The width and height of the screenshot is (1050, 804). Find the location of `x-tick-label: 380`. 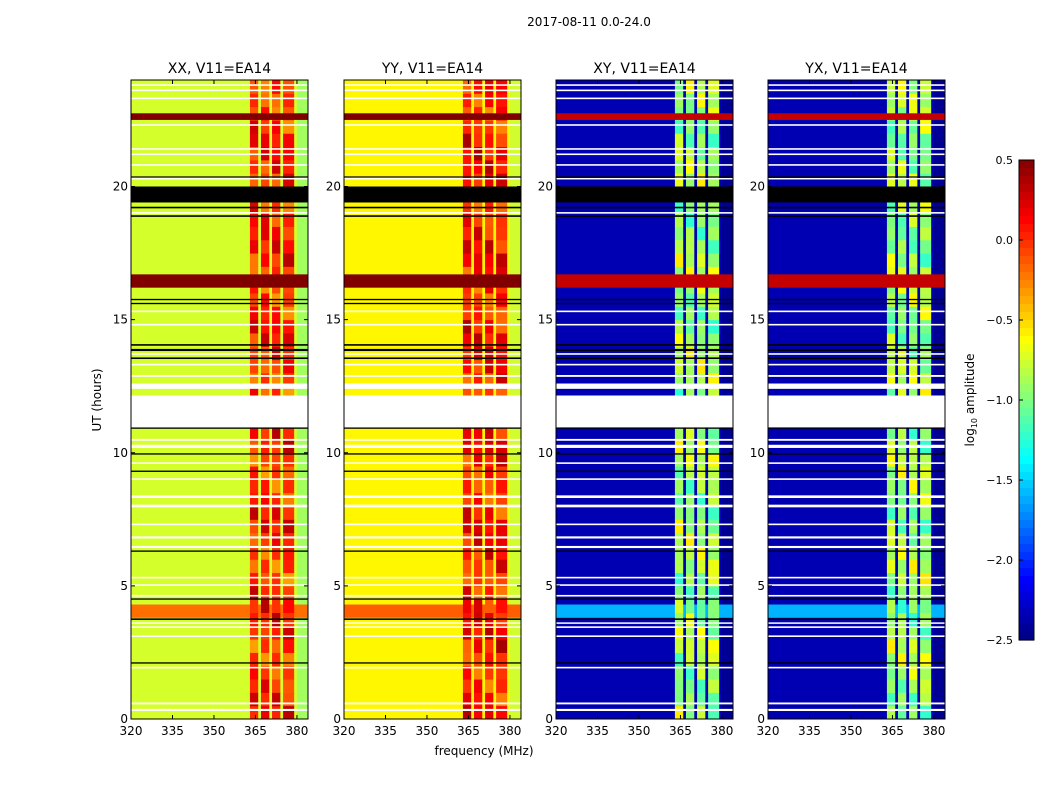

x-tick-label: 380 is located at coordinates (721, 731).